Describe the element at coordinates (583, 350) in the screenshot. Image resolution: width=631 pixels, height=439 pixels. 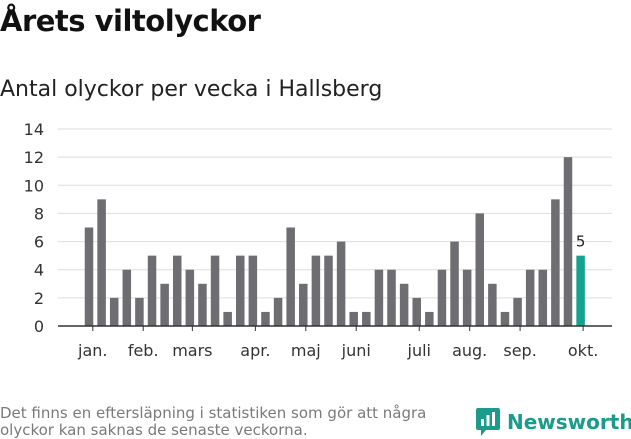
I see `x-tick-label: okt.` at that location.